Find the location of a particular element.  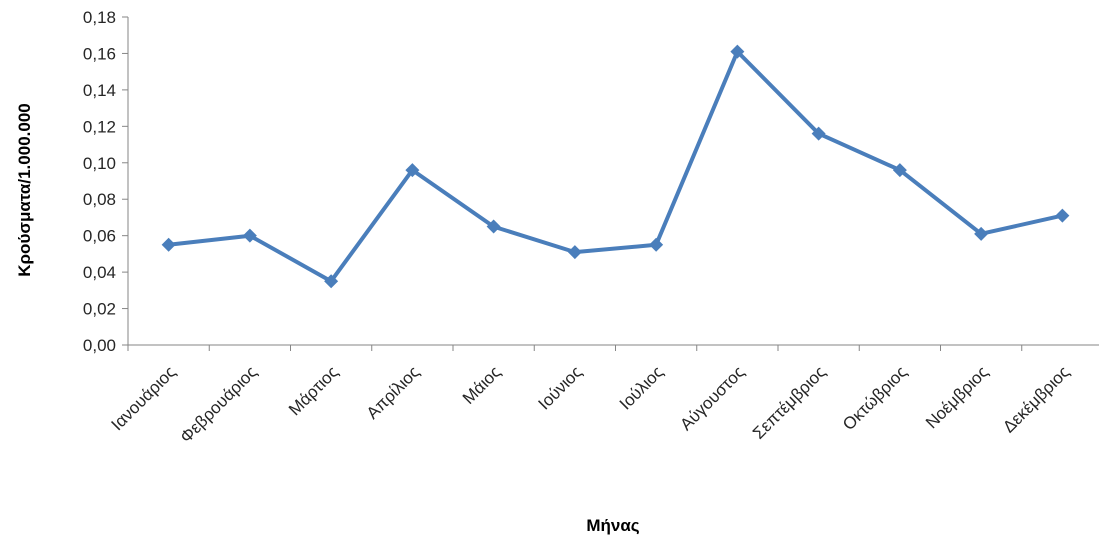

x-tick-label: Απρίλιος is located at coordinates (393, 392).